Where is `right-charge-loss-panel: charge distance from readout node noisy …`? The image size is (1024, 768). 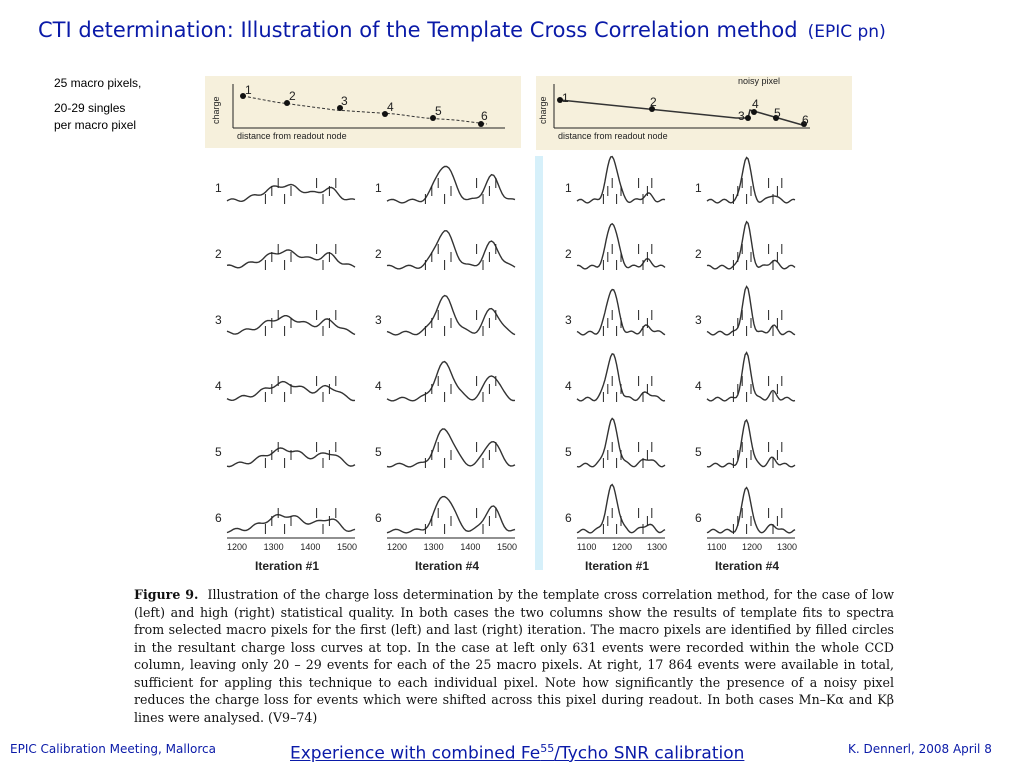 right-charge-loss-panel: charge distance from readout node noisy … is located at coordinates (694, 113).